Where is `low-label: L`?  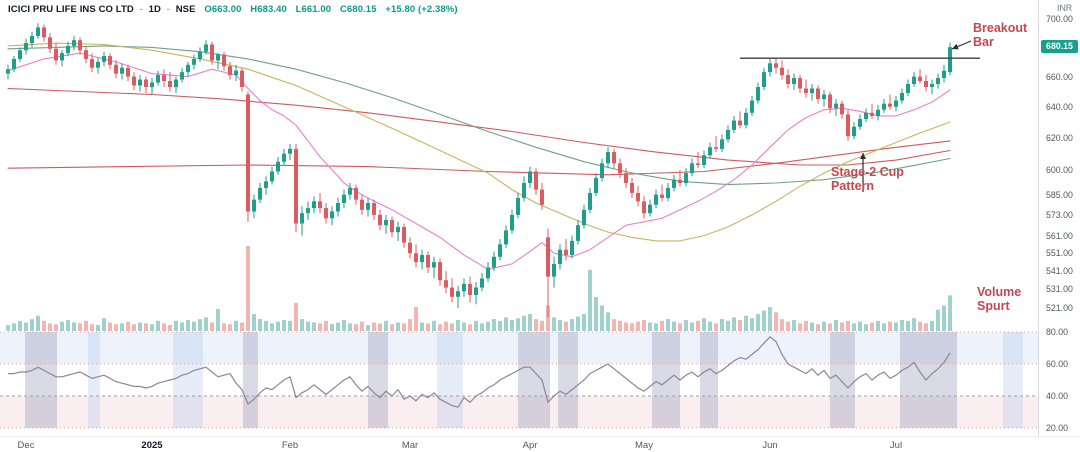 low-label: L is located at coordinates (298, 9).